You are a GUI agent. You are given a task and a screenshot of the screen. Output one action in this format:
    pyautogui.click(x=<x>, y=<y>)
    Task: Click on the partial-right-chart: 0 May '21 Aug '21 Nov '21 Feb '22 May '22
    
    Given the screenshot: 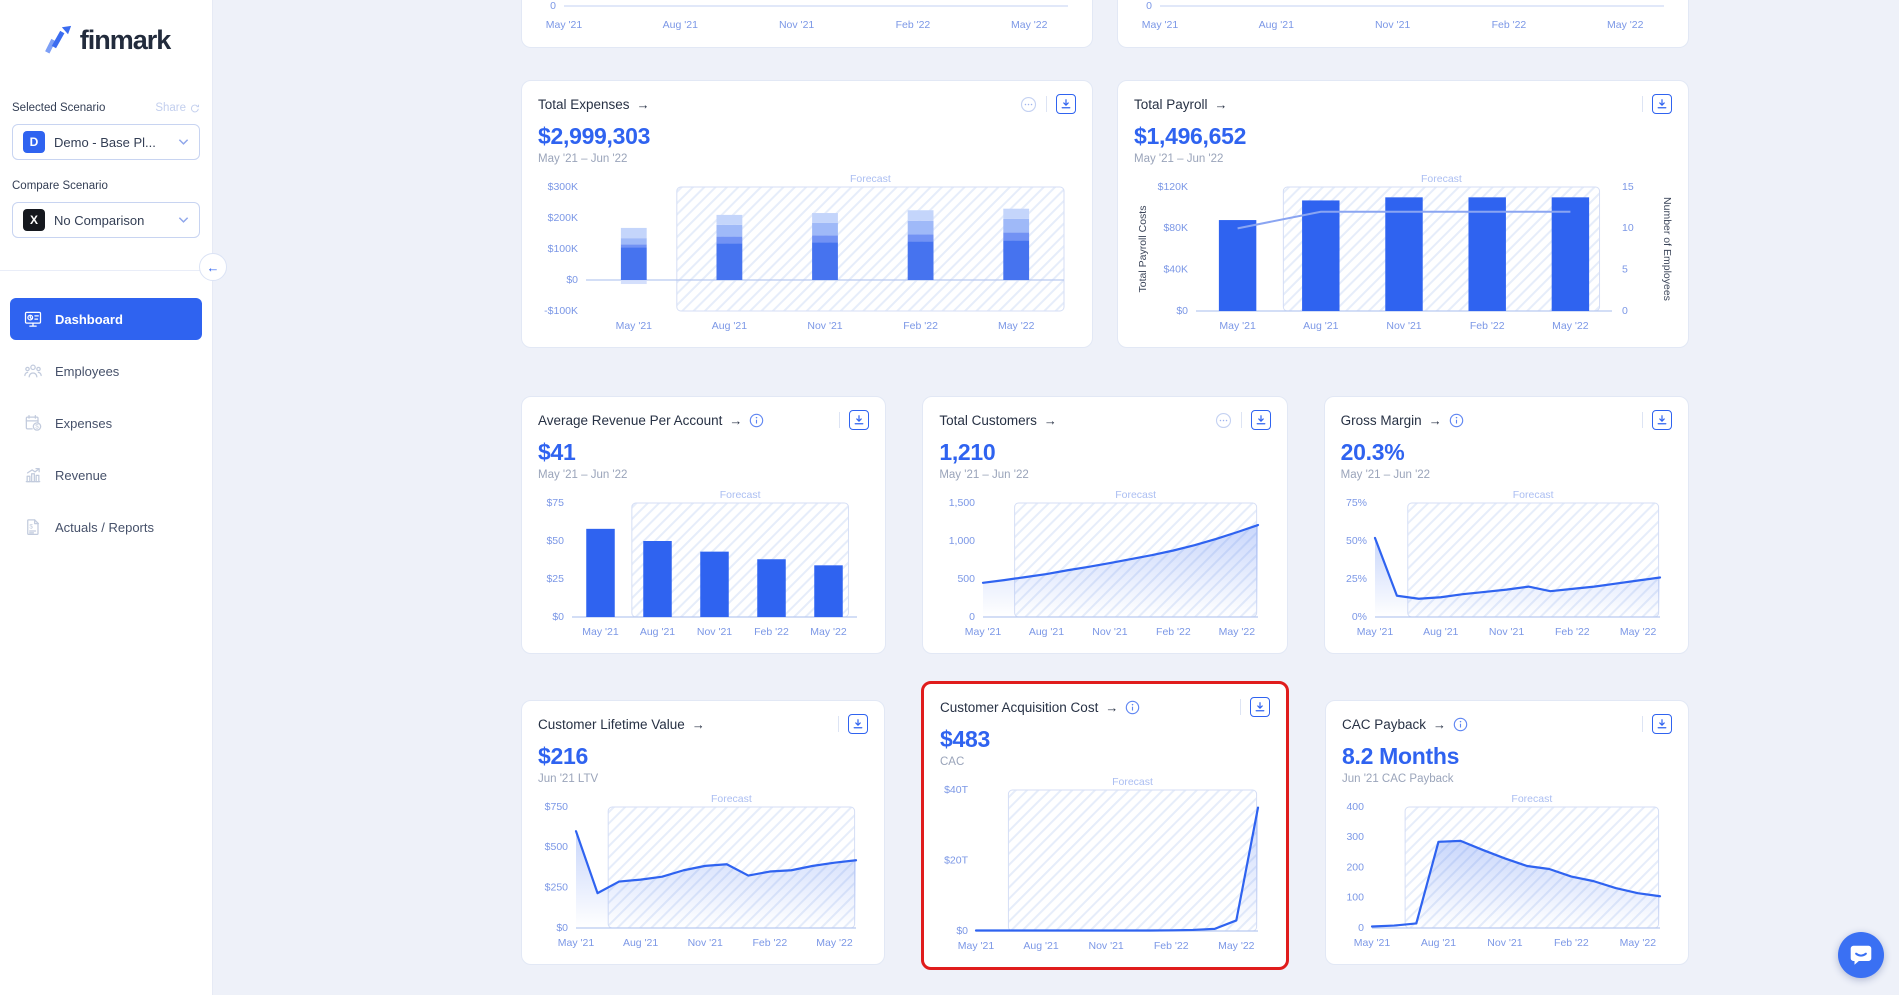 What is the action you would take?
    pyautogui.click(x=1403, y=23)
    